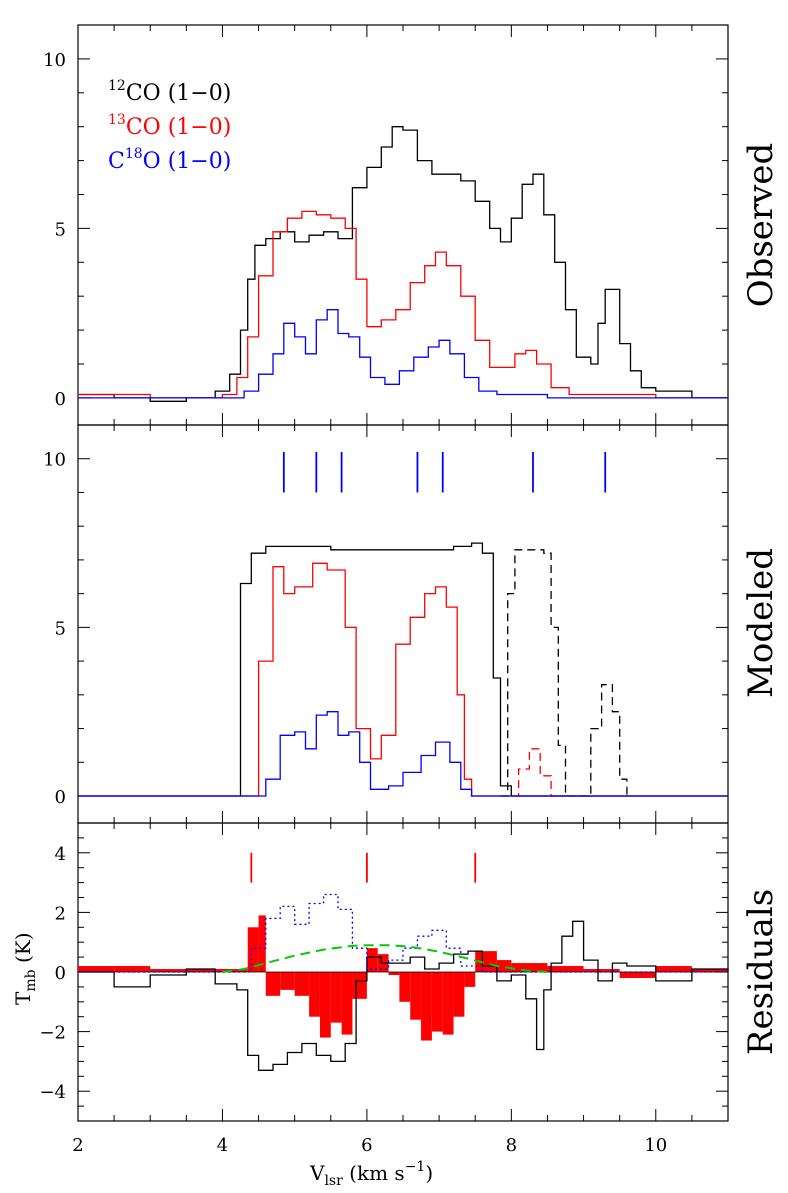  I want to click on y-tick-label: 4, so click(60, 854).